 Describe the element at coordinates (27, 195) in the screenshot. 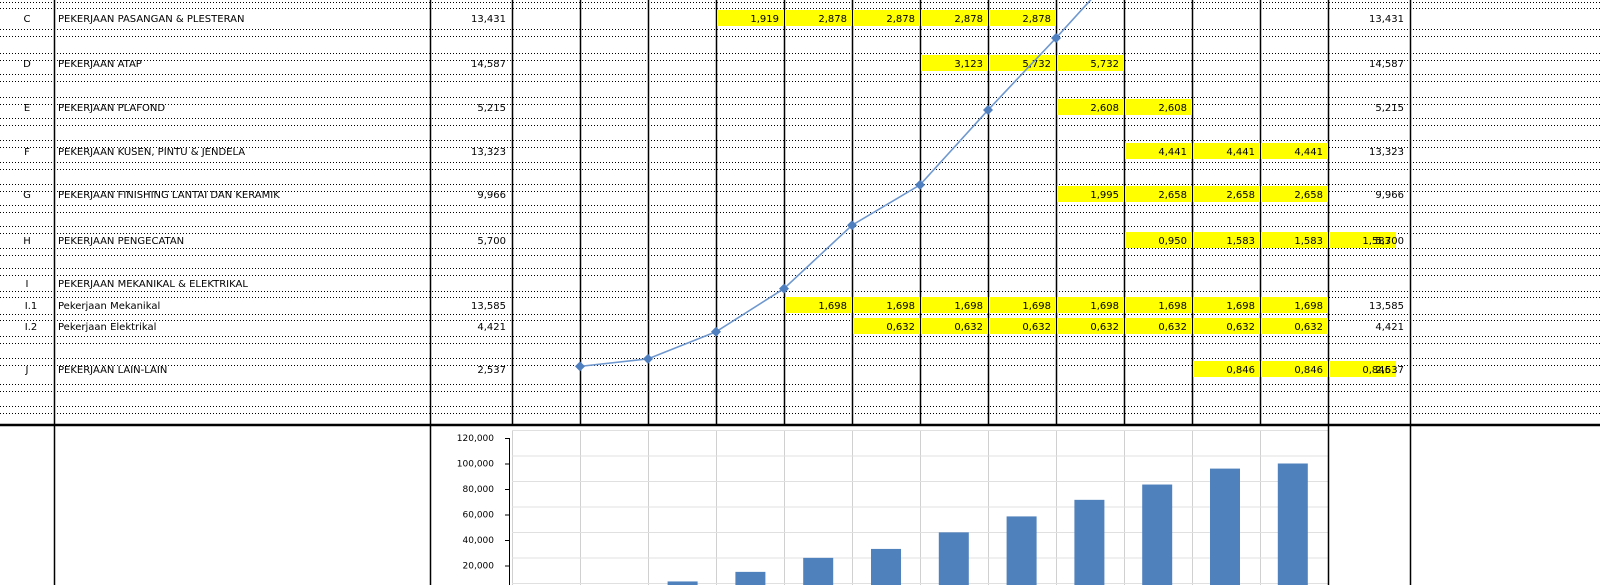

I see `row-code: G` at that location.